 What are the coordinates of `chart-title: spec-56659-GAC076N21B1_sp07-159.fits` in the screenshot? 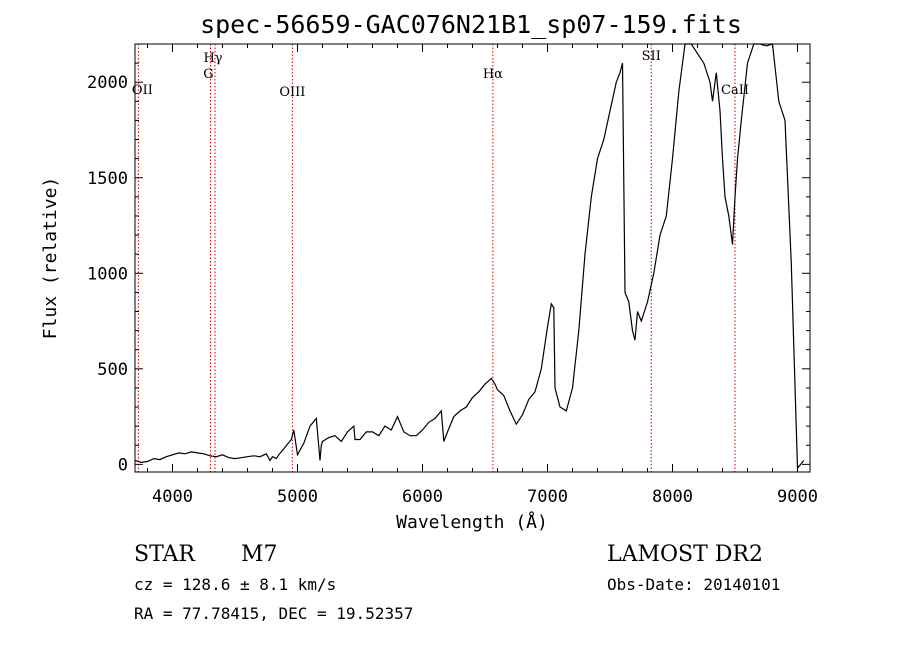 It's located at (471, 24).